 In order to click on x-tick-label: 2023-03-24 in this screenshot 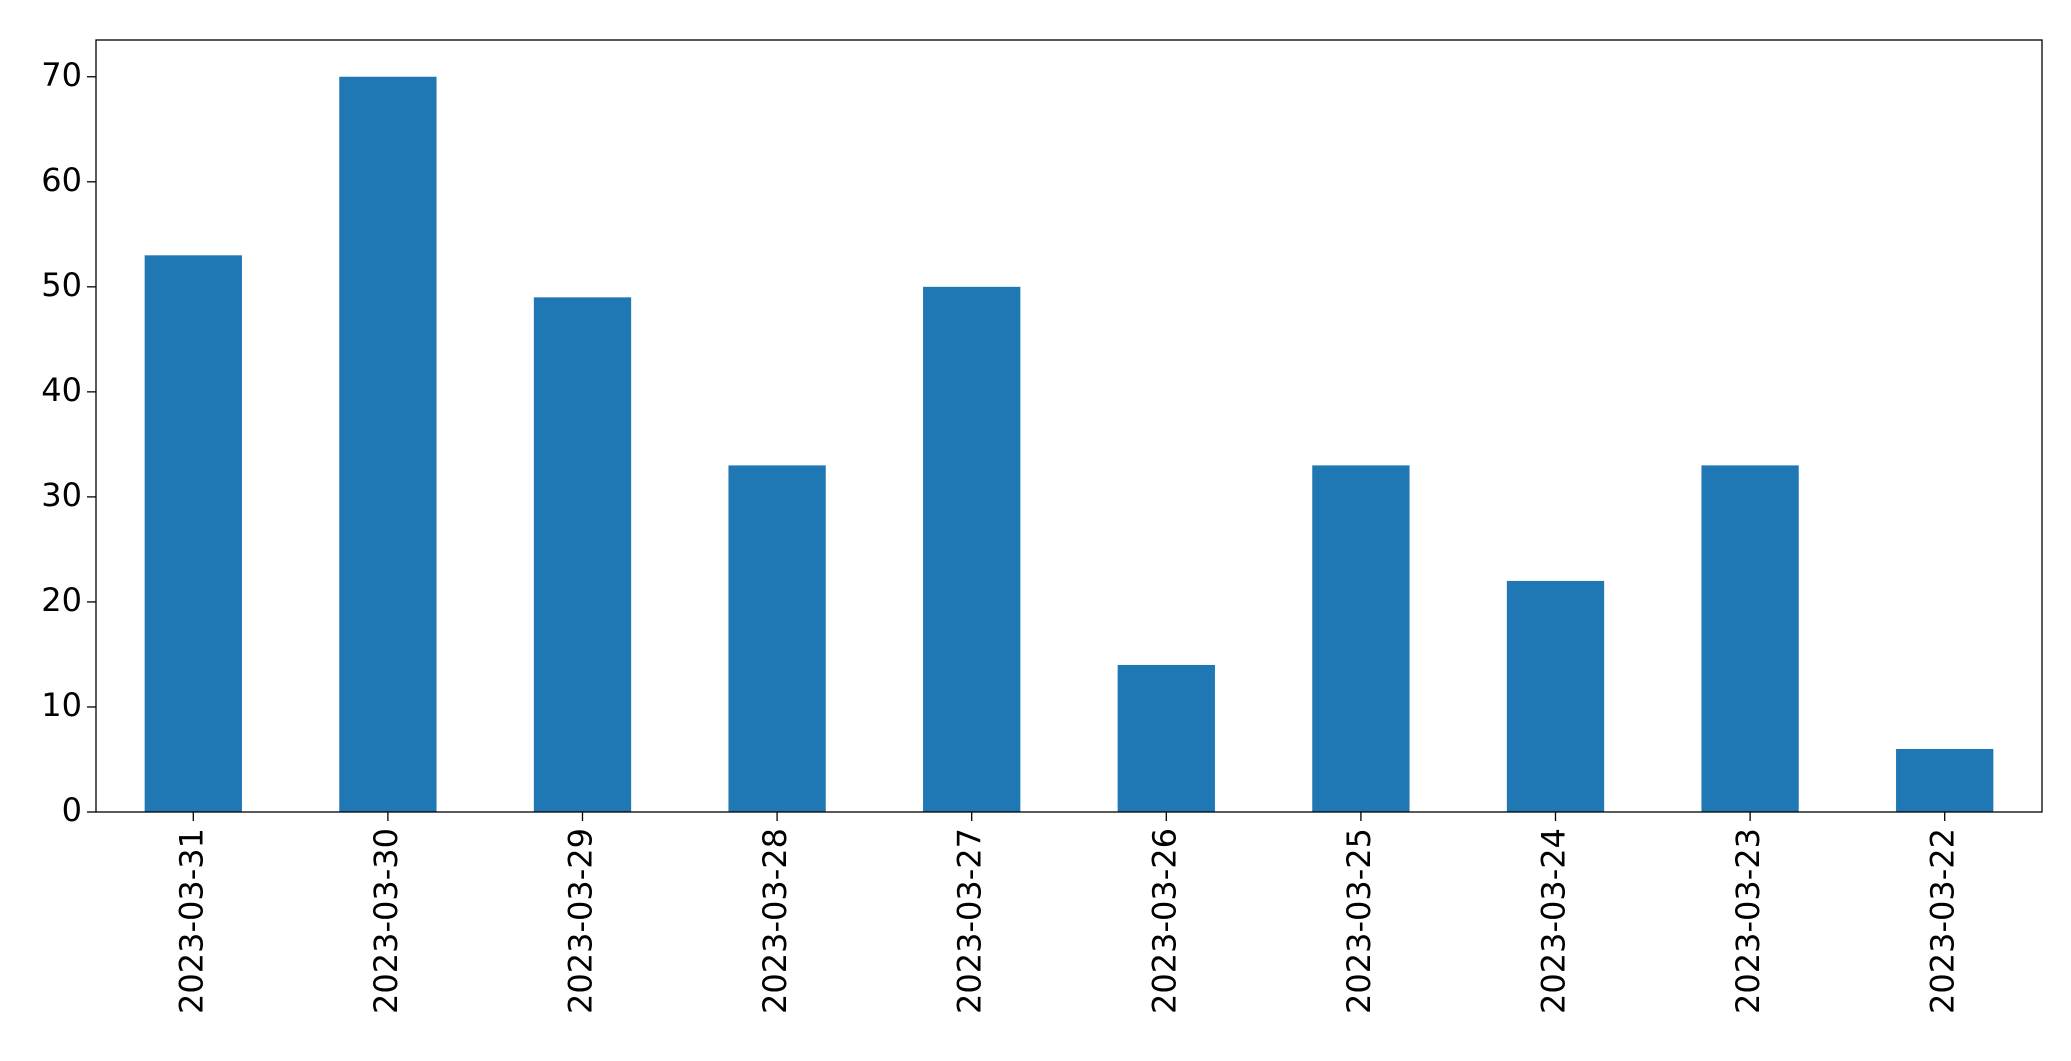, I will do `click(1554, 921)`.